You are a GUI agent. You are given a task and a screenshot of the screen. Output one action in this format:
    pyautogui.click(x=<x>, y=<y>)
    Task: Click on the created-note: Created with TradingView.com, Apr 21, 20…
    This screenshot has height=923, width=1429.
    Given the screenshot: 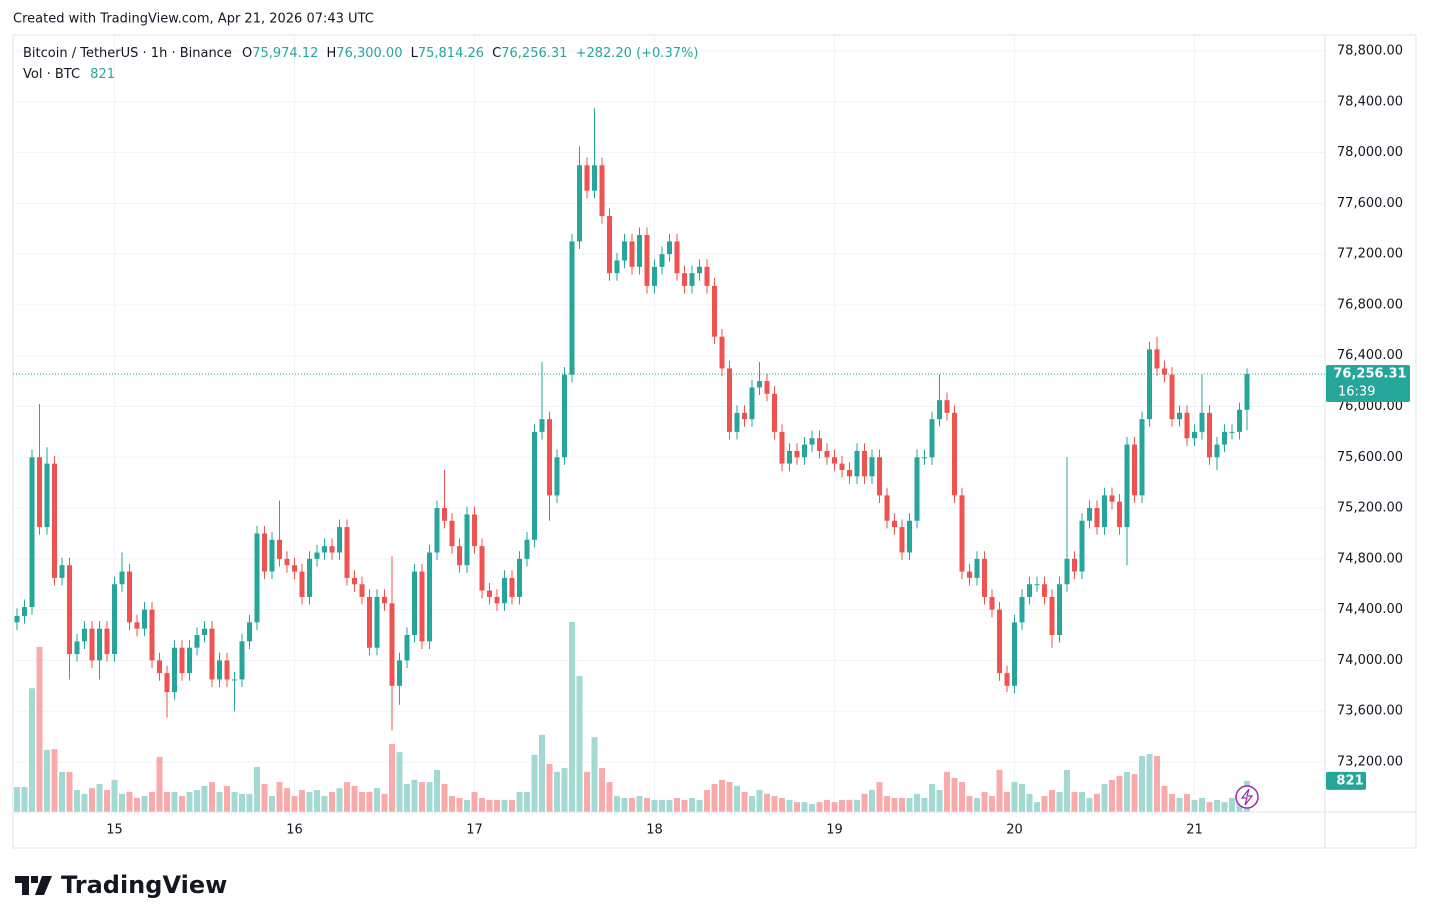 What is the action you would take?
    pyautogui.click(x=193, y=19)
    